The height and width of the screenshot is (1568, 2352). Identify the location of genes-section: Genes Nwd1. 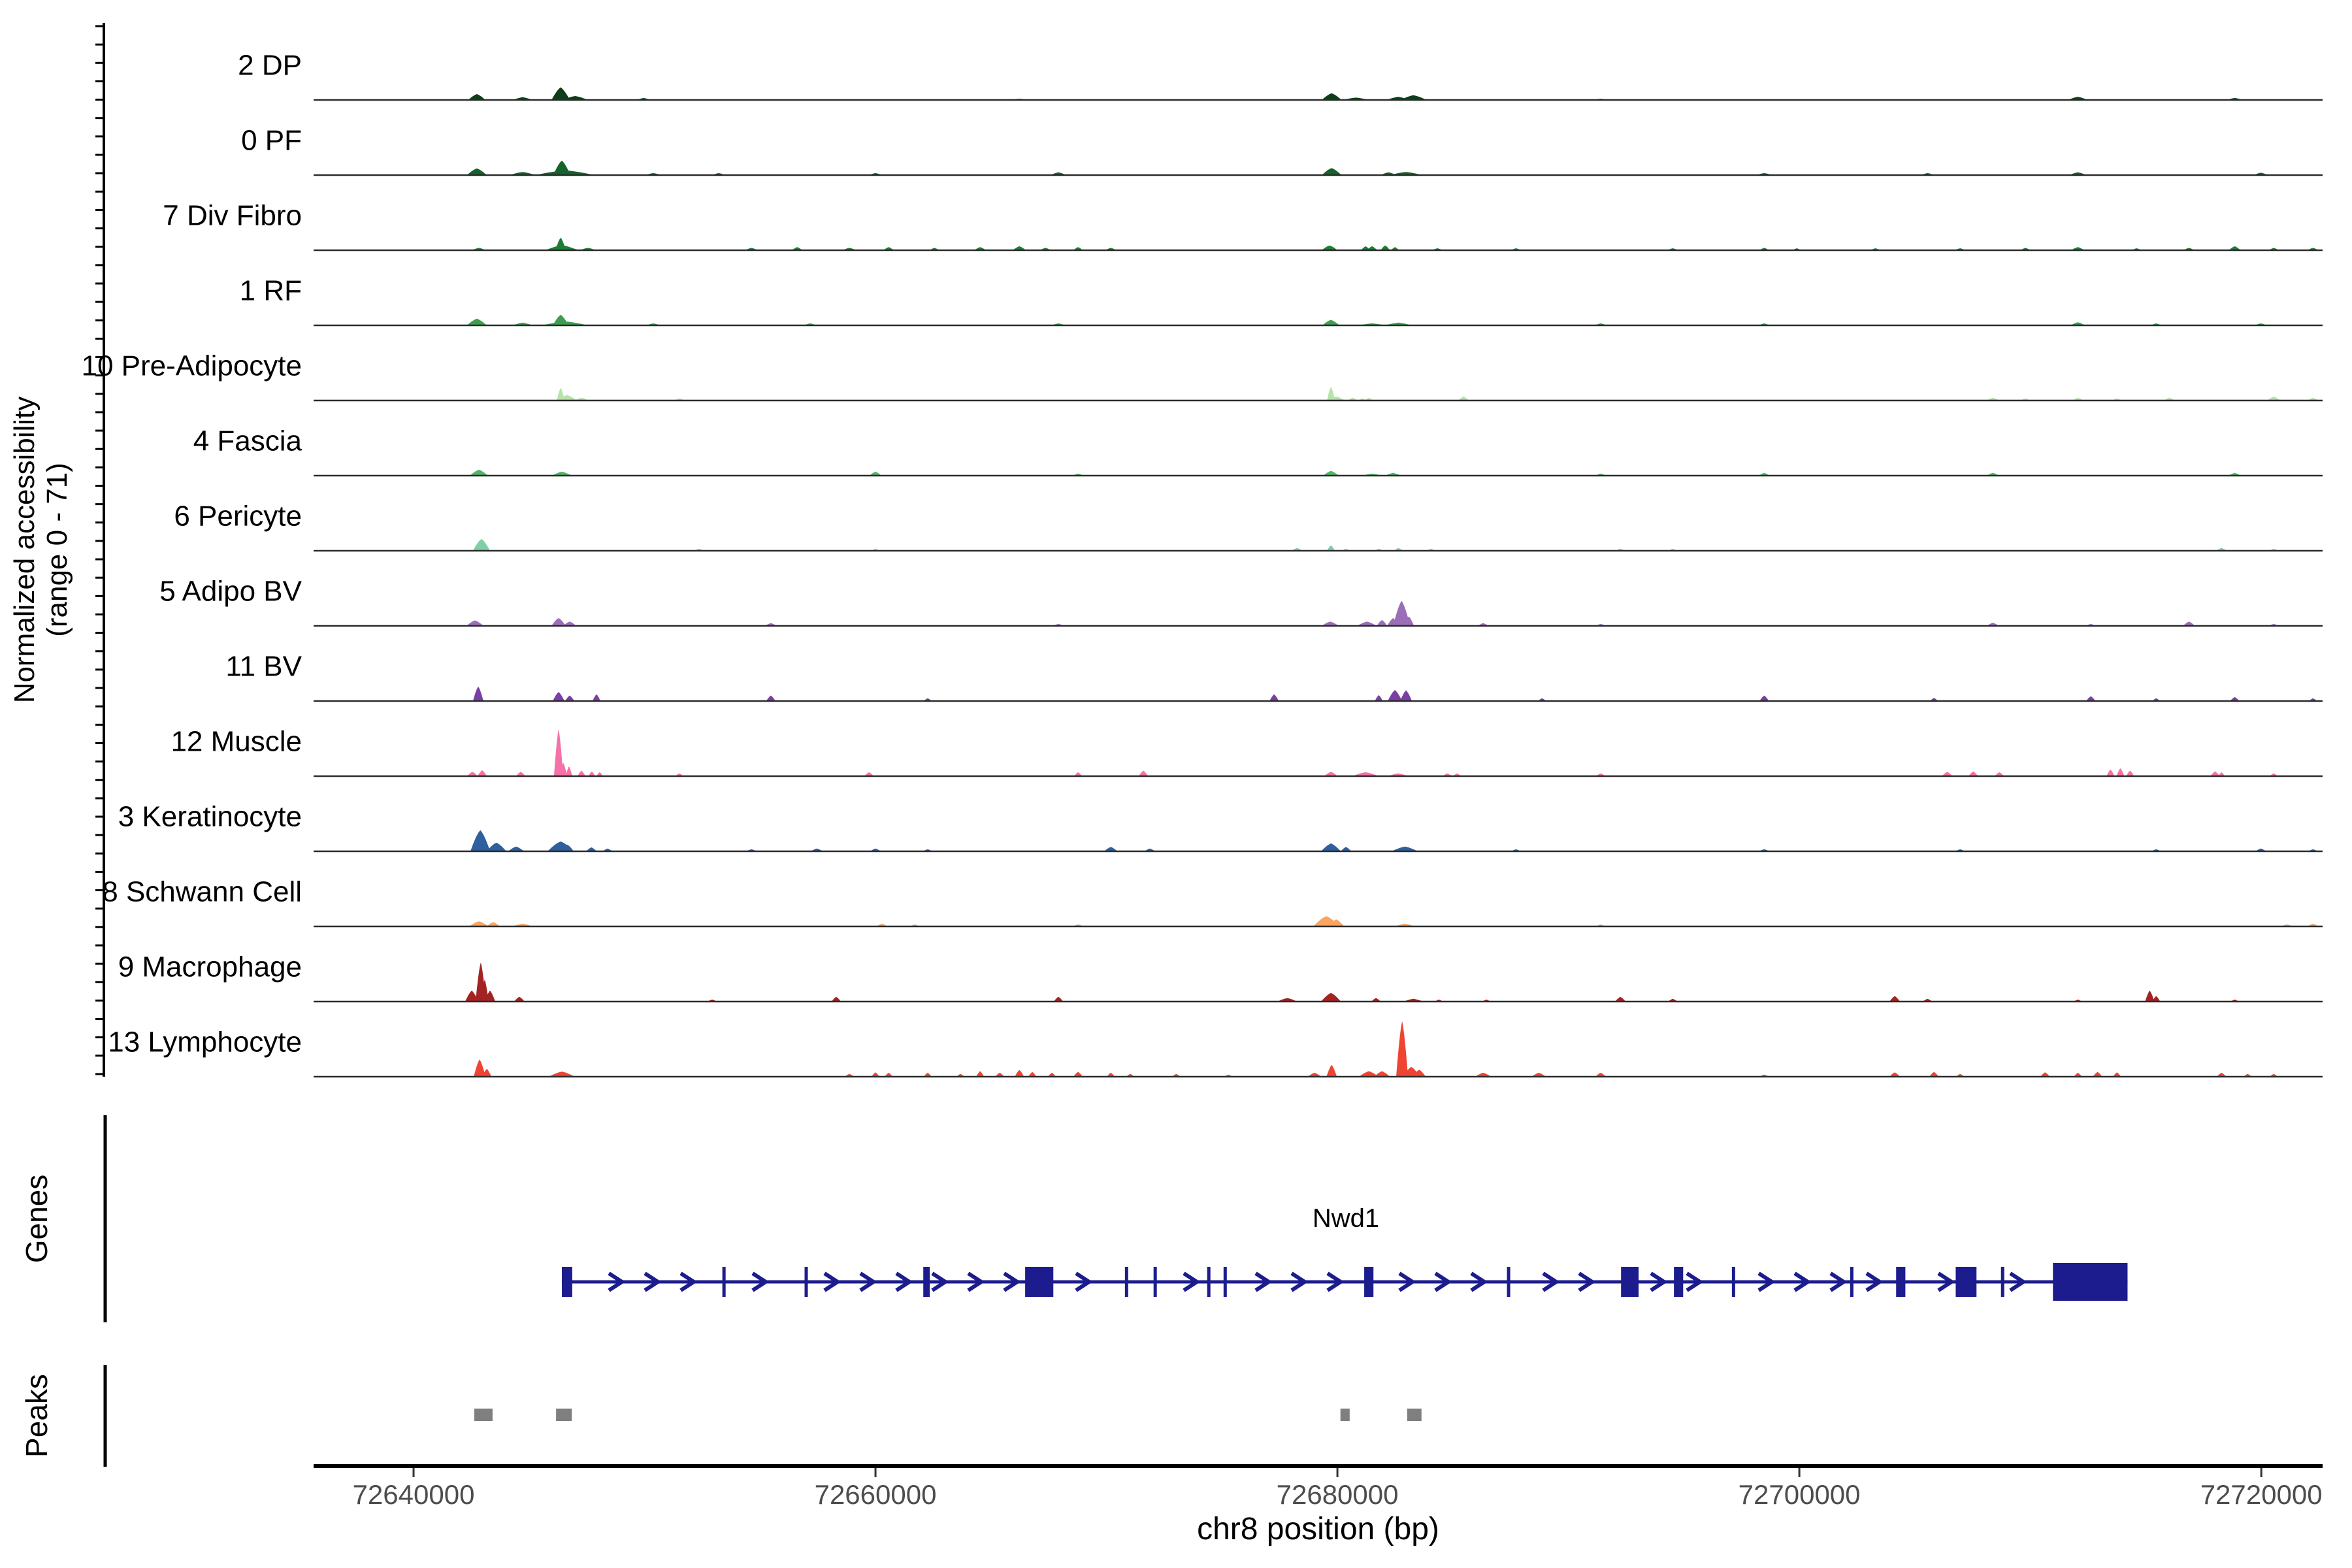
(1074, 1218).